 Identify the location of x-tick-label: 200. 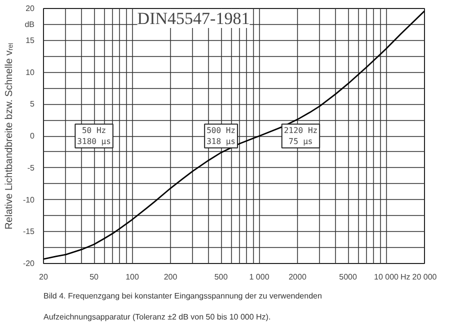
(171, 277).